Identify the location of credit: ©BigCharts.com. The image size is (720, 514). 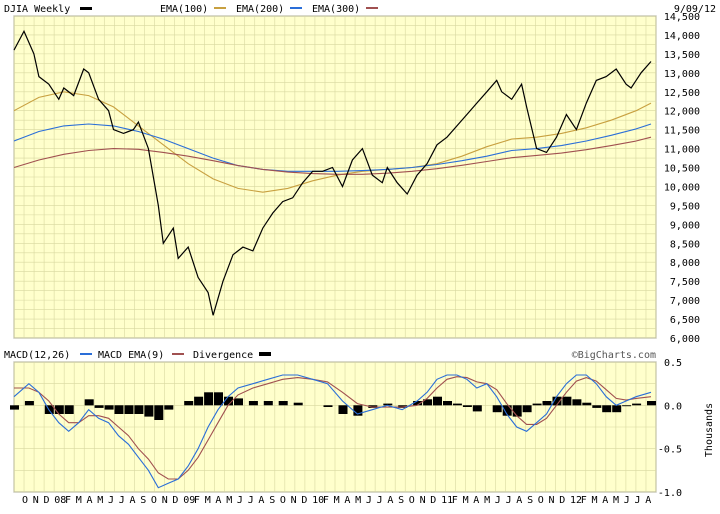
(614, 355).